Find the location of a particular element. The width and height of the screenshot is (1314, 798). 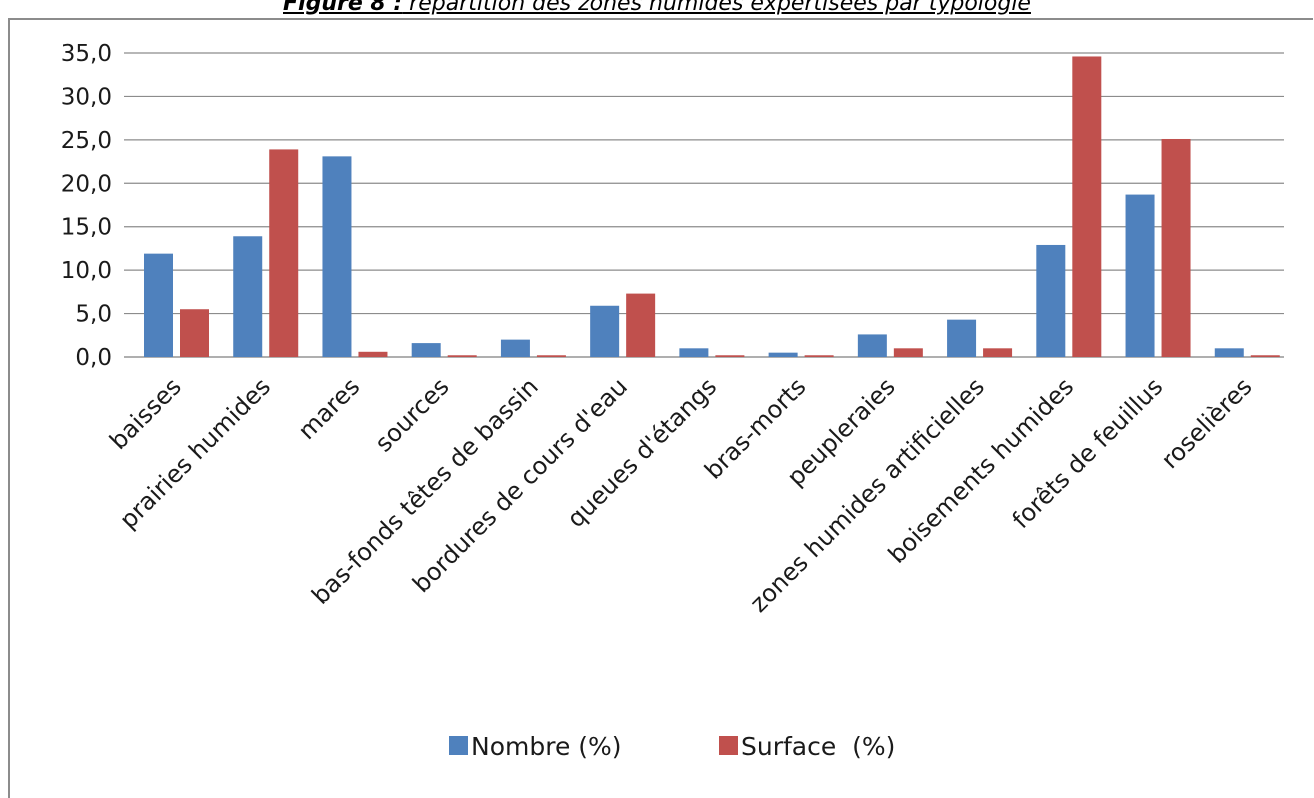

category-label: queues d'étangs is located at coordinates (642, 452).